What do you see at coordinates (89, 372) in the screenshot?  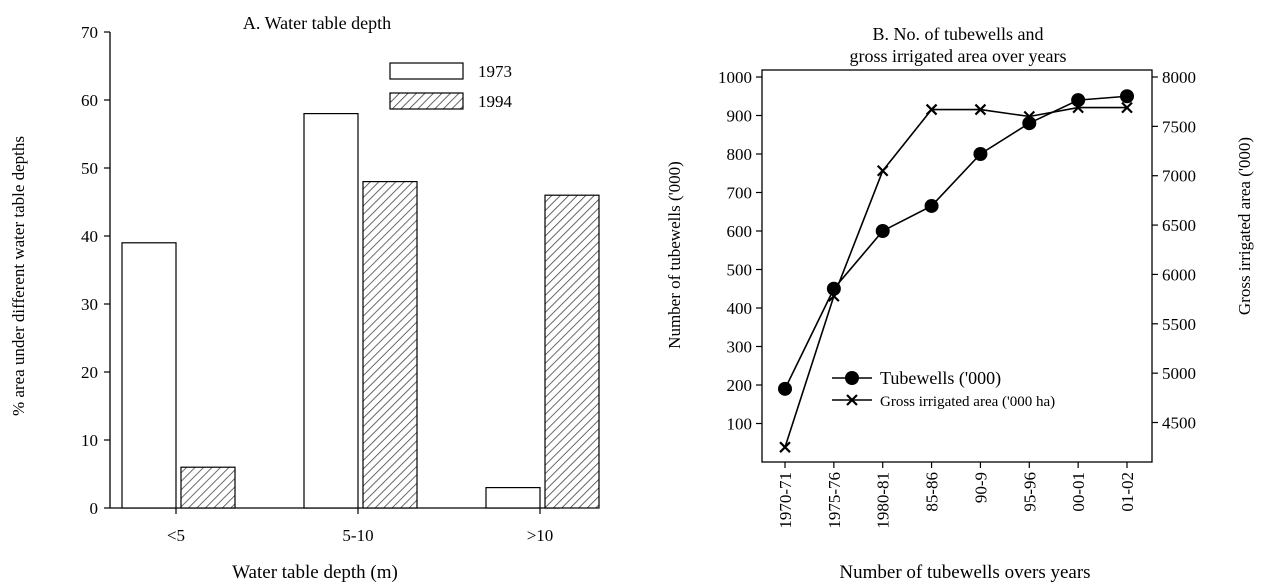 I see `chart-a-y-tick-label: 20` at bounding box center [89, 372].